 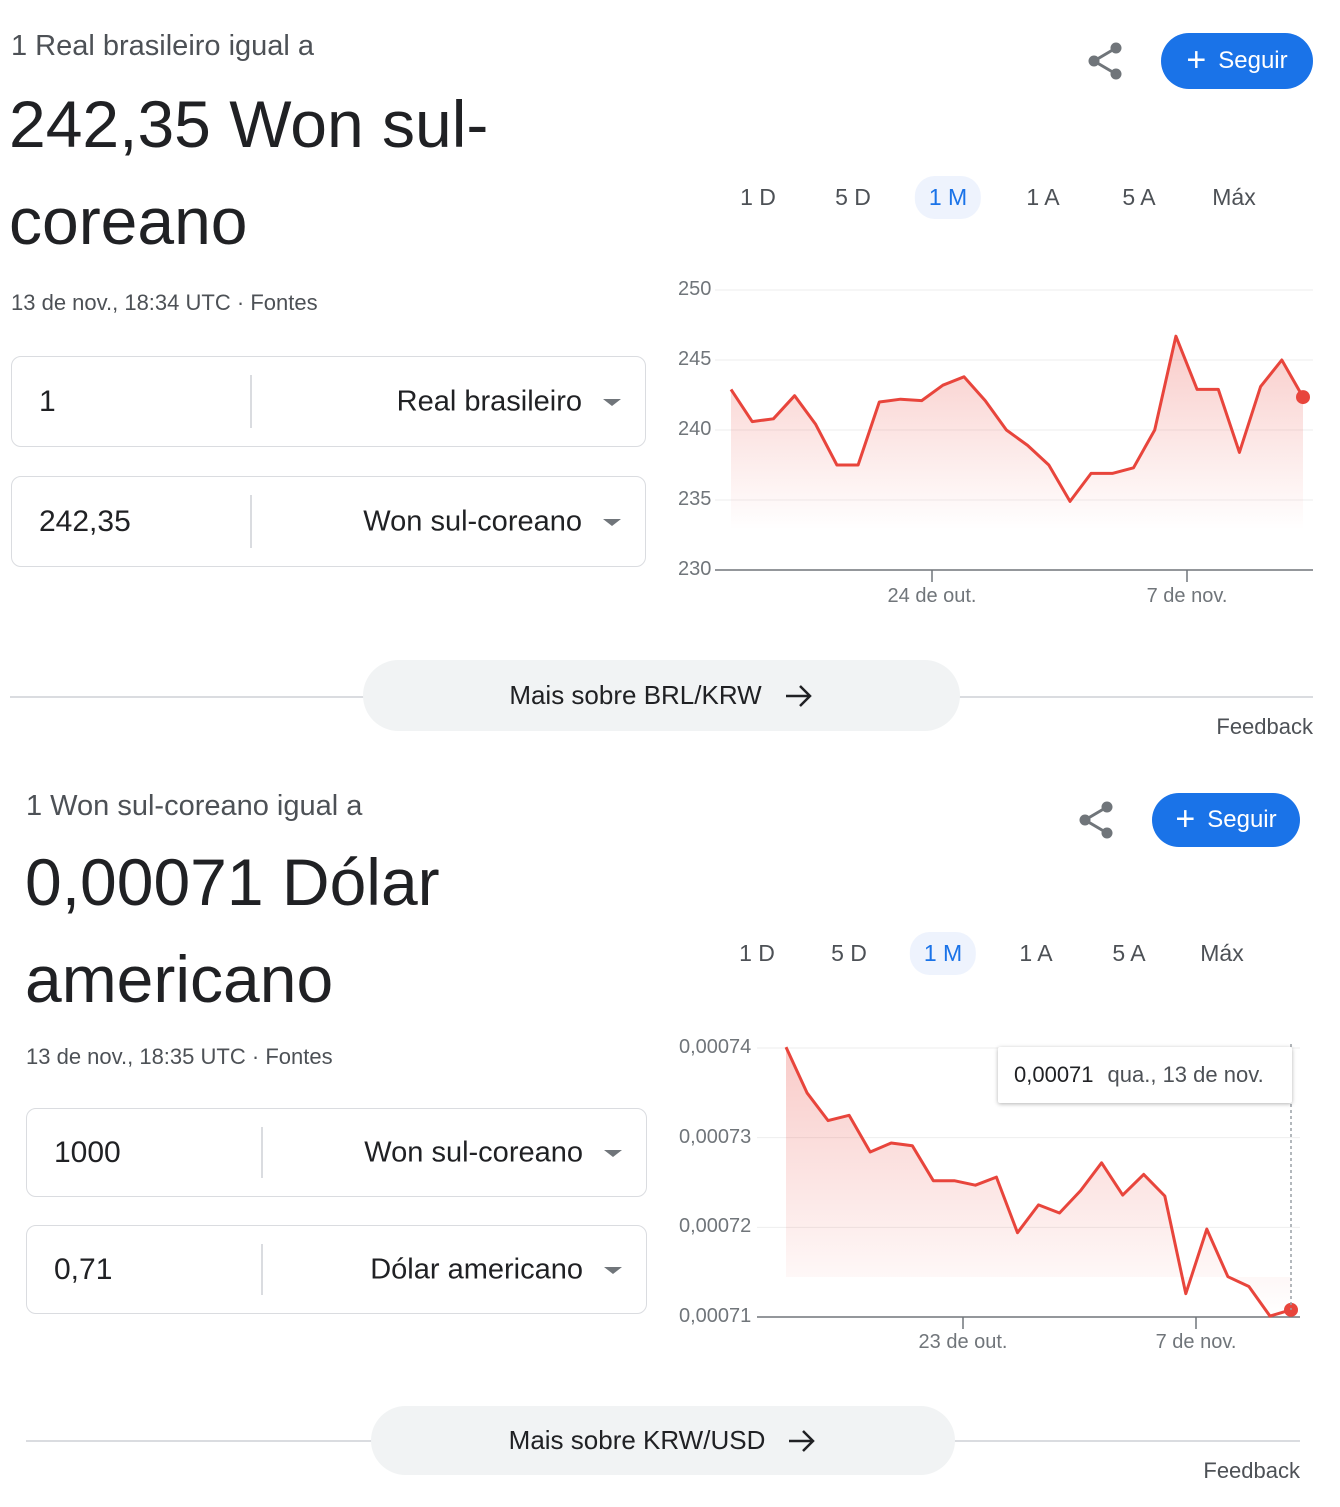 What do you see at coordinates (472, 521) in the screenshot?
I see `to-currency-select: Won sul-coreano` at bounding box center [472, 521].